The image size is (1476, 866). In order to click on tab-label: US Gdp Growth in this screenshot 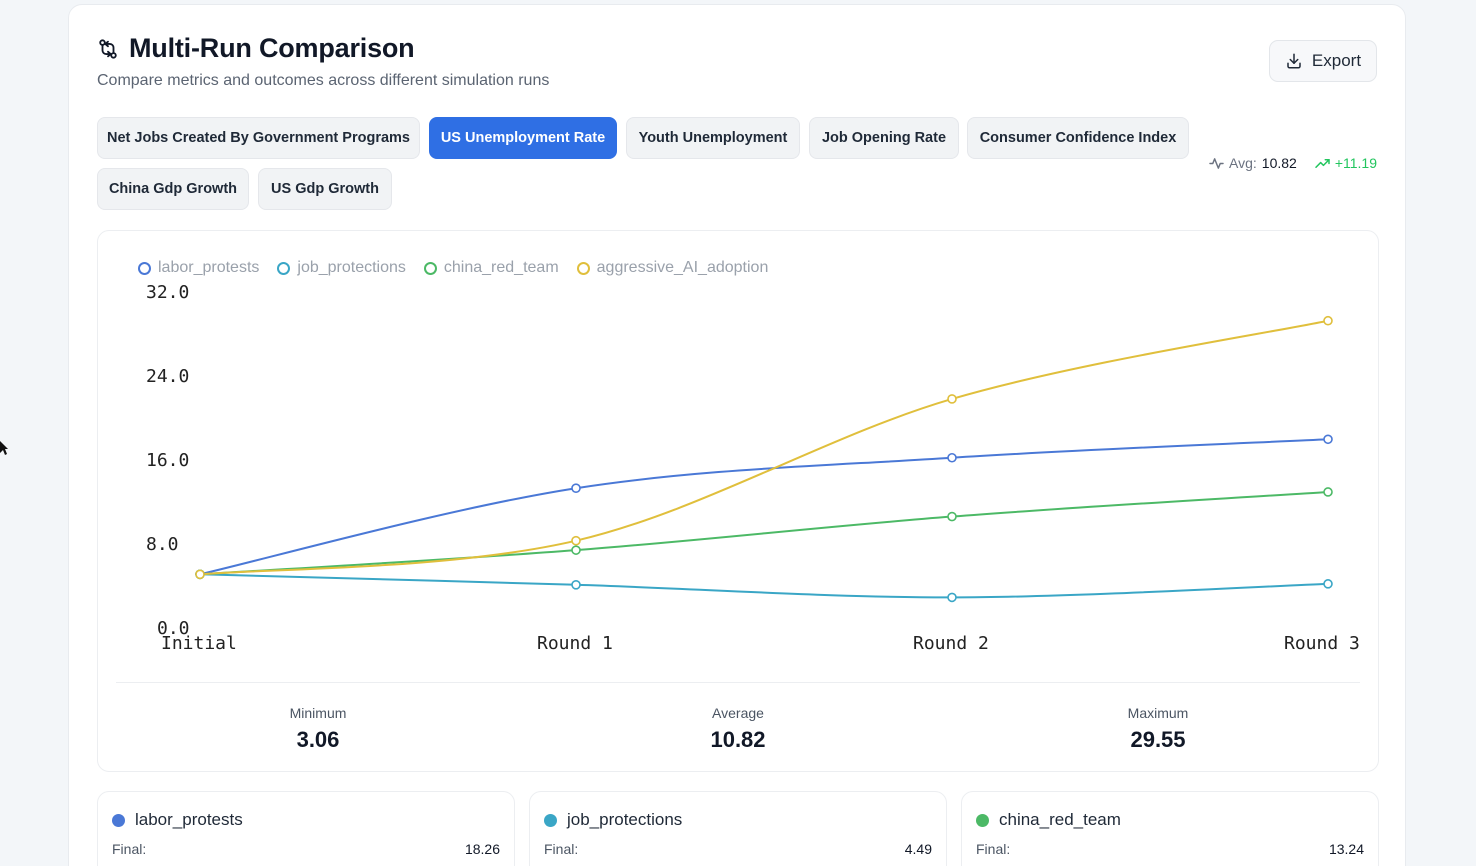, I will do `click(325, 189)`.